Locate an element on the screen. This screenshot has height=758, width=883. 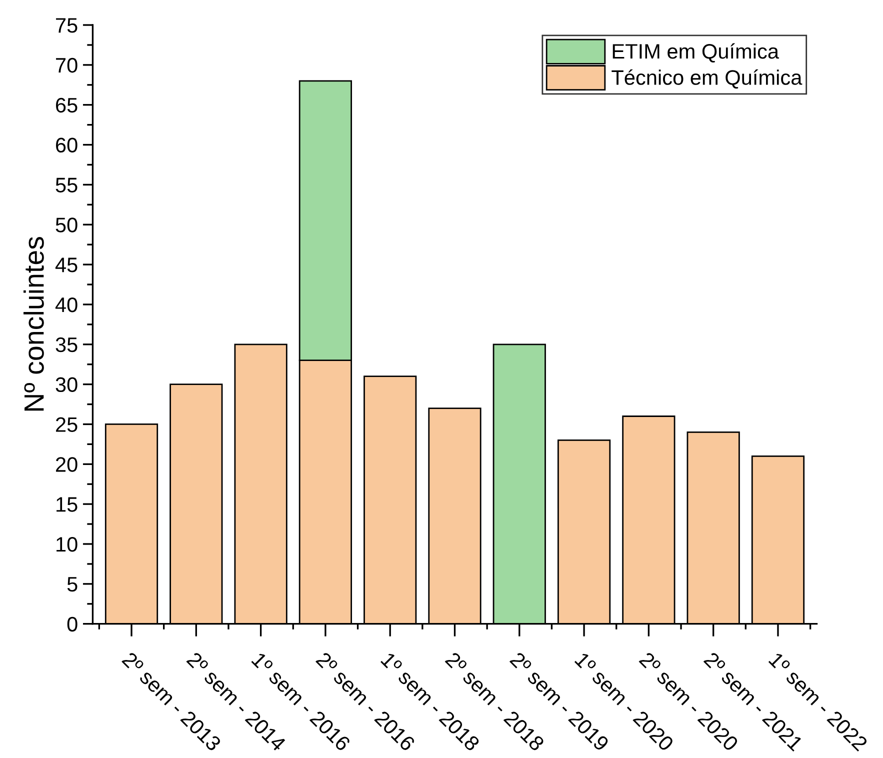
y-tick-label: 55 is located at coordinates (67, 185).